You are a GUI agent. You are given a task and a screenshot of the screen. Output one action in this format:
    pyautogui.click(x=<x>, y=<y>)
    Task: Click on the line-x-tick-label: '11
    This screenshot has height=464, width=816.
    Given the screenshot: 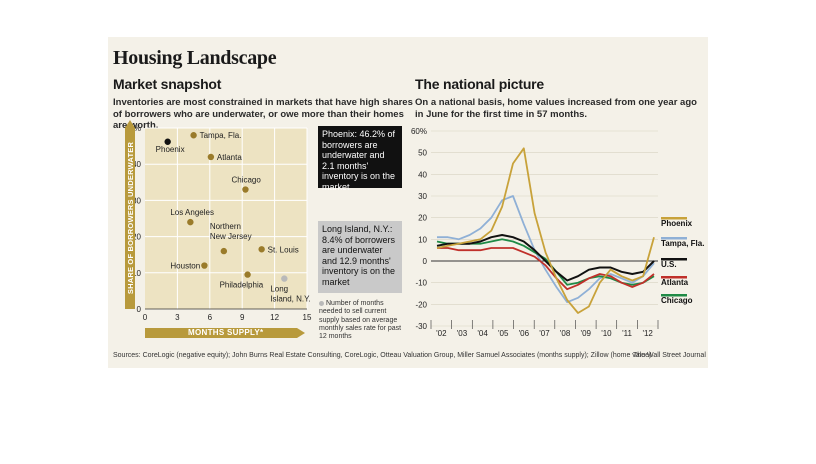 What is the action you would take?
    pyautogui.click(x=627, y=333)
    